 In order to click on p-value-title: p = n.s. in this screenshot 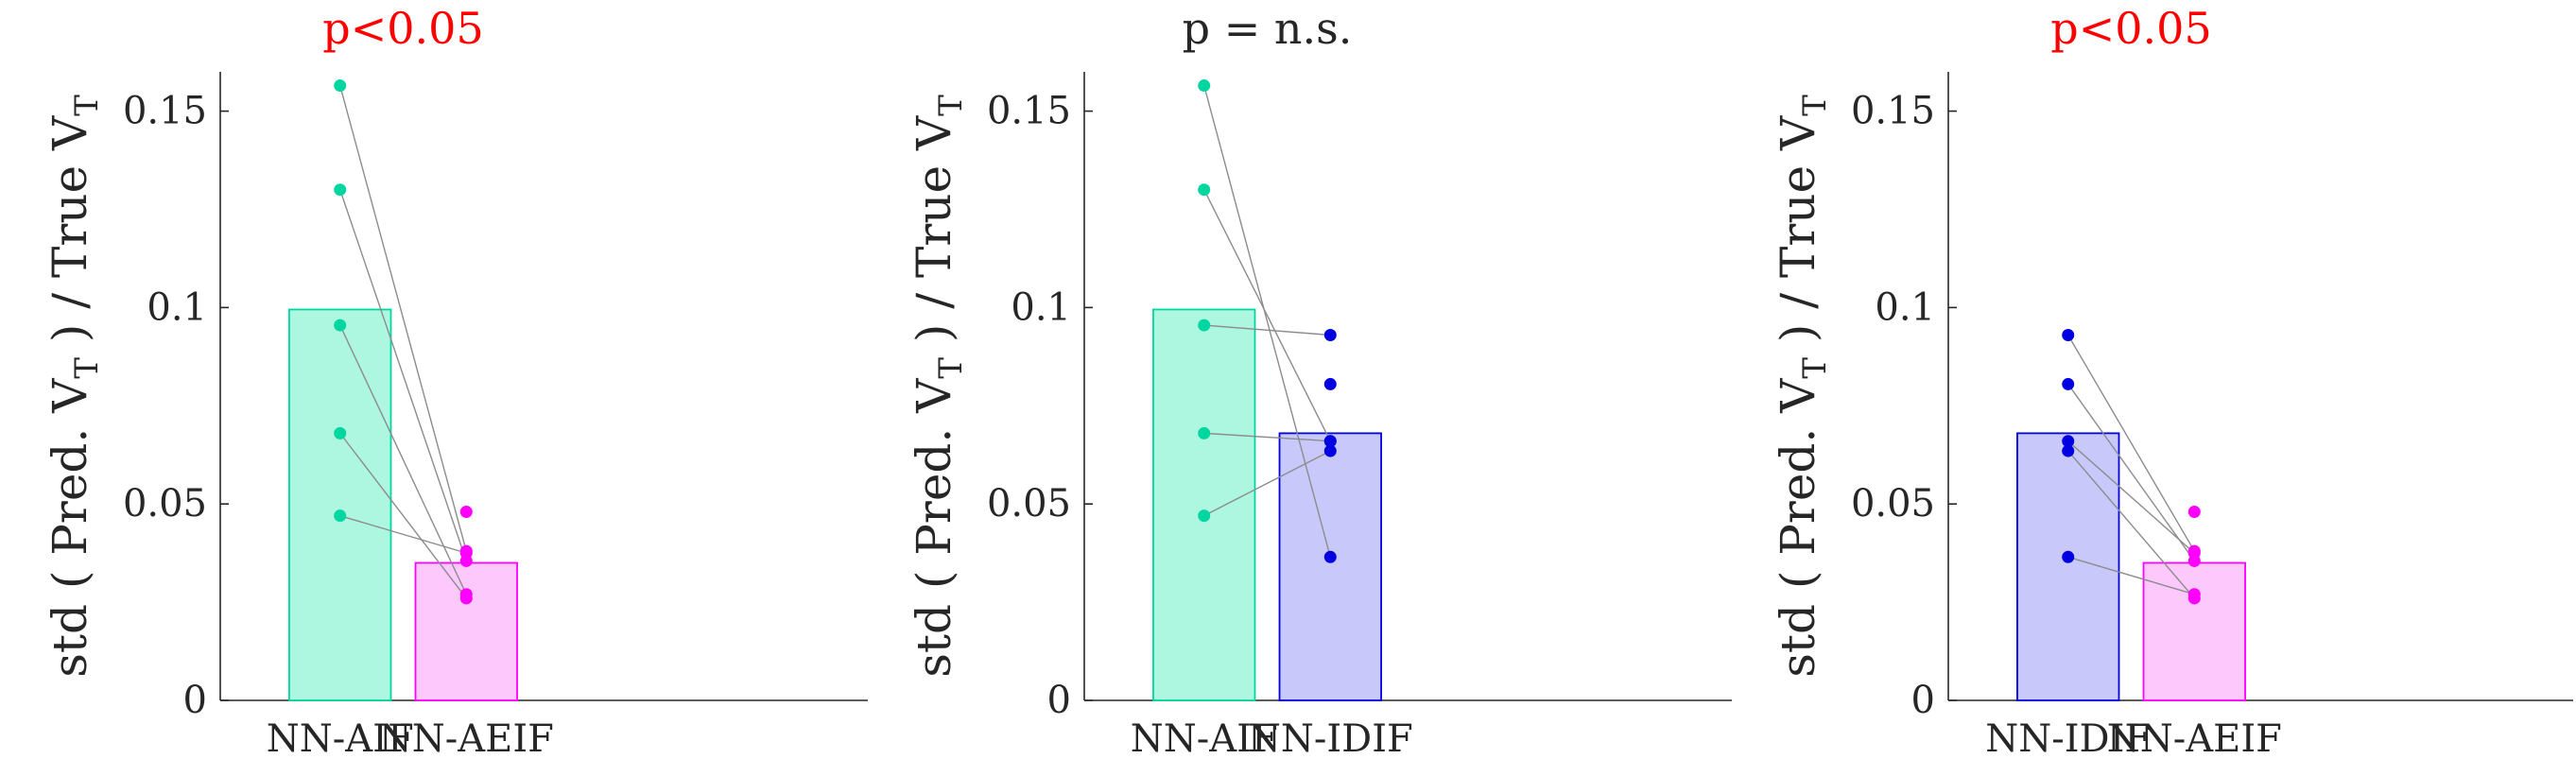, I will do `click(1268, 28)`.